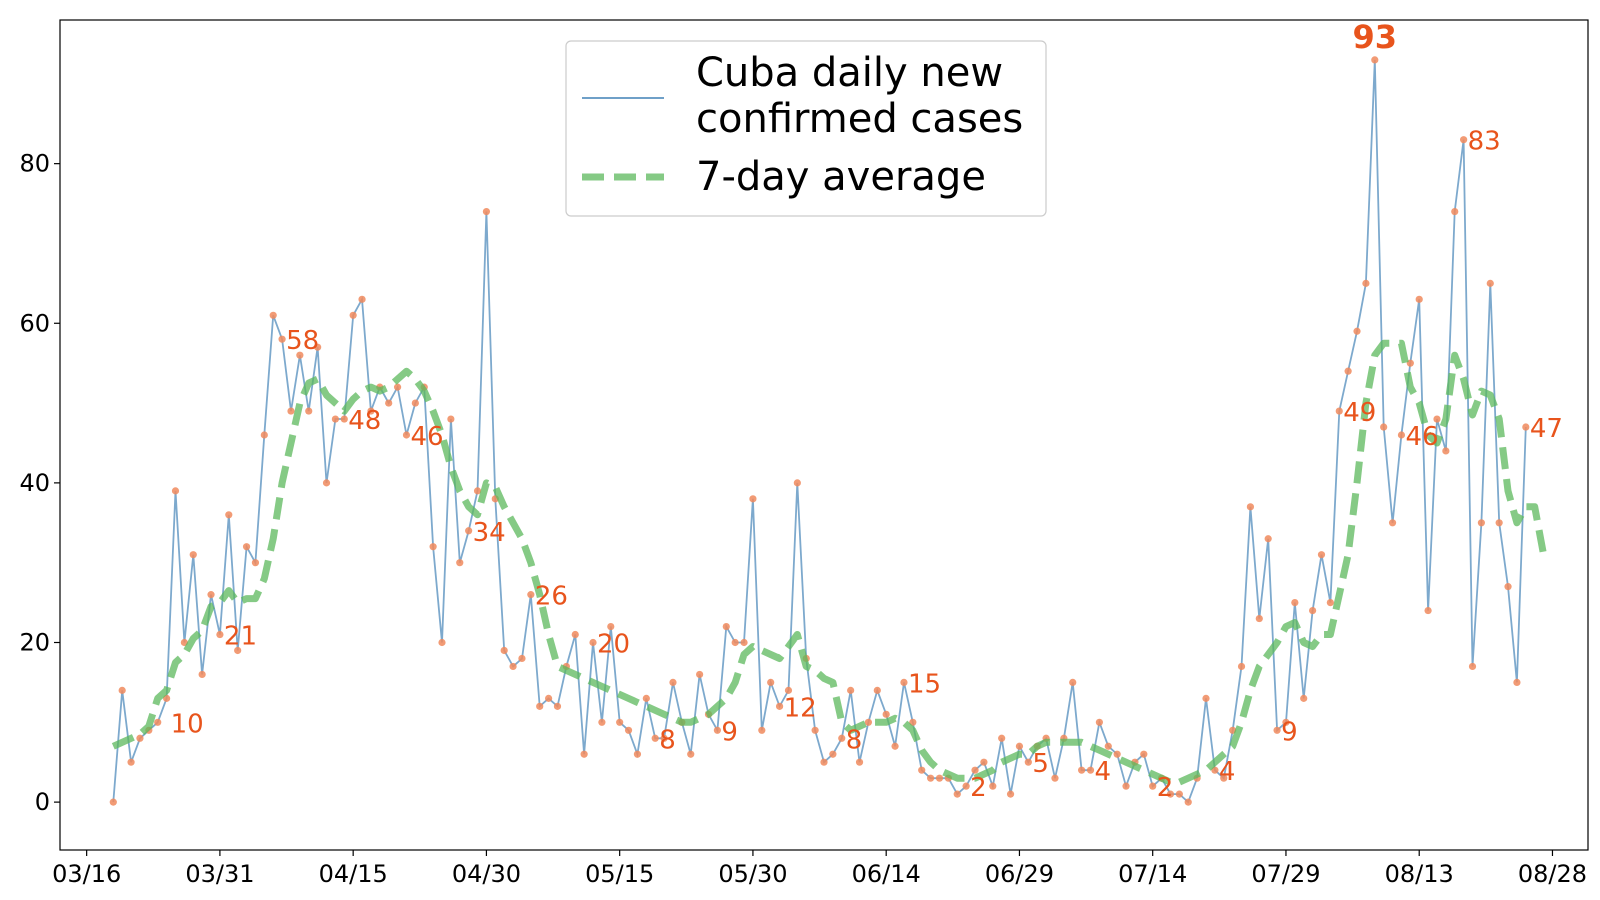  What do you see at coordinates (551, 597) in the screenshot?
I see `value-annotation: 26` at bounding box center [551, 597].